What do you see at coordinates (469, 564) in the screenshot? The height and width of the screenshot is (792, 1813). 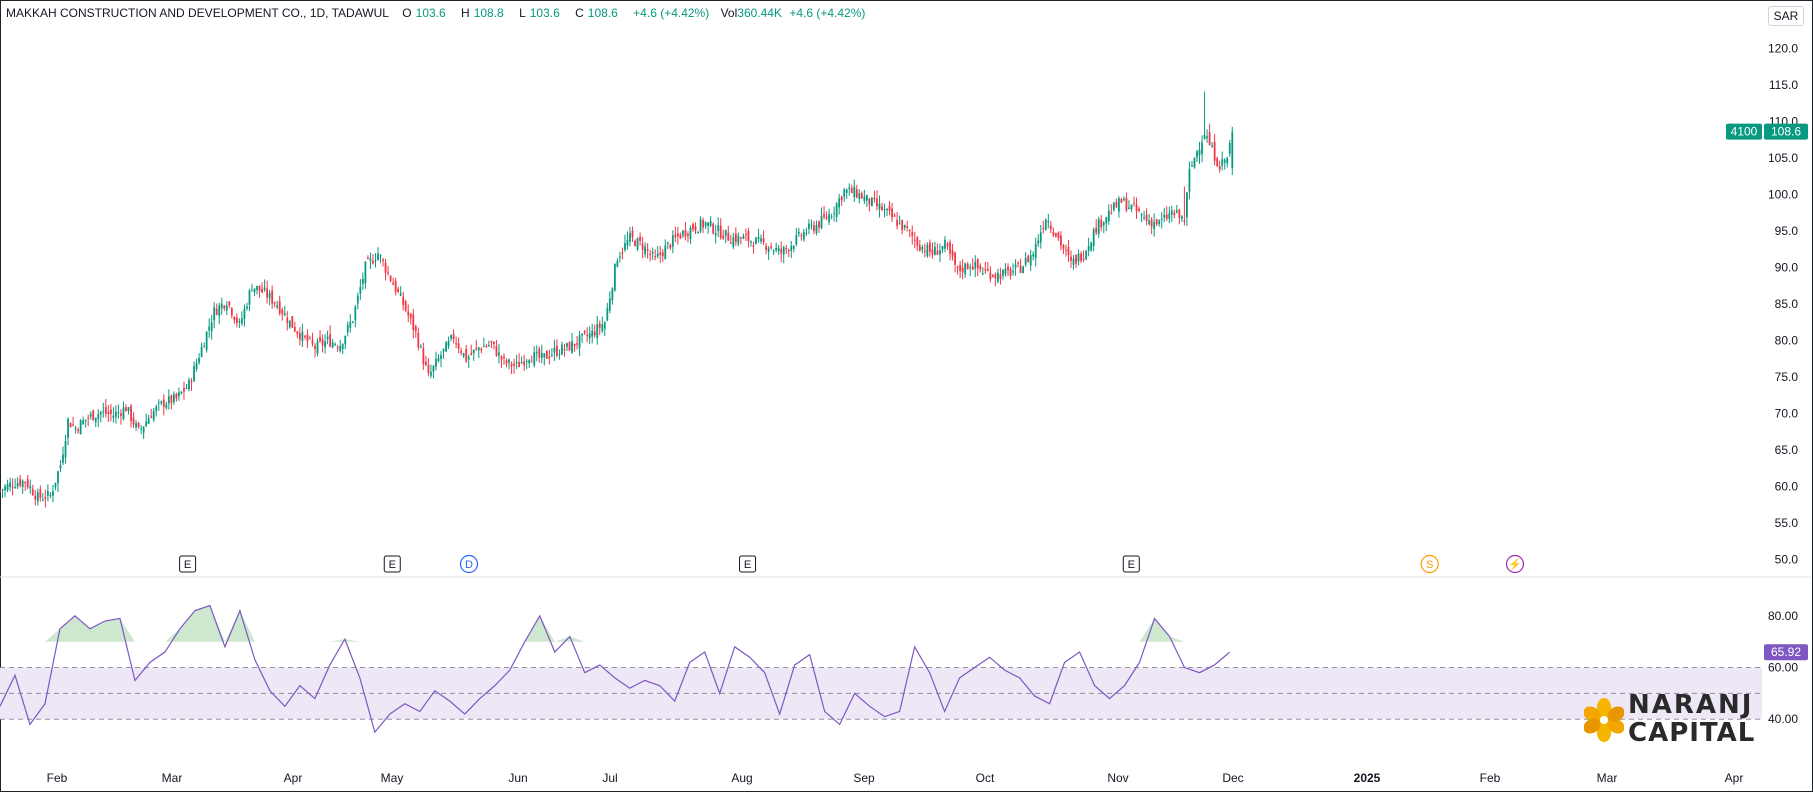 I see `dividend-marker` at bounding box center [469, 564].